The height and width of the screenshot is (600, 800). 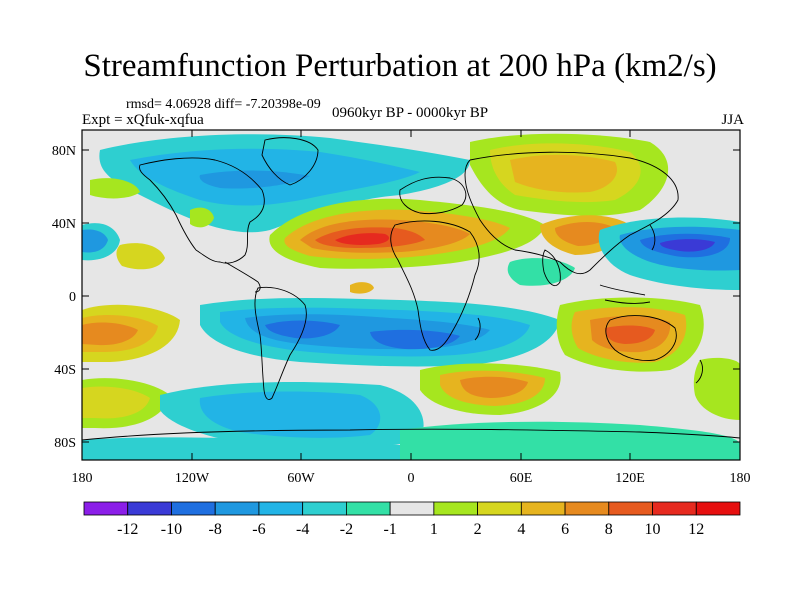 I want to click on lon-label-60e: 60E, so click(x=521, y=478).